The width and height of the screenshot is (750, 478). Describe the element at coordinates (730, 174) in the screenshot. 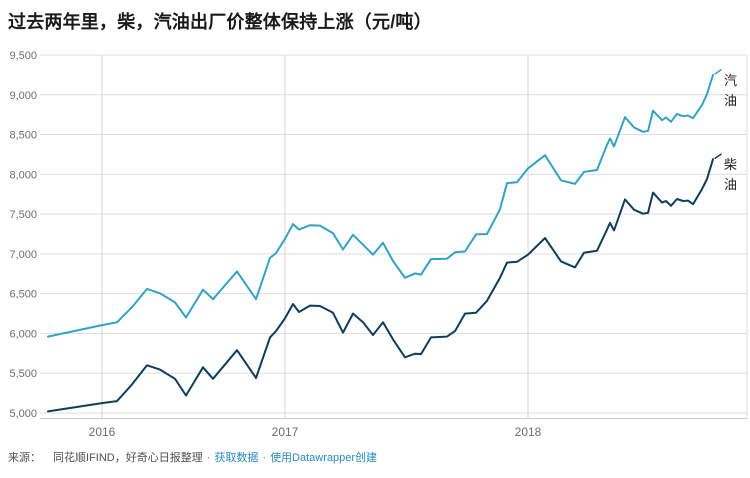

I see `series-label-diesel: 柴油` at that location.